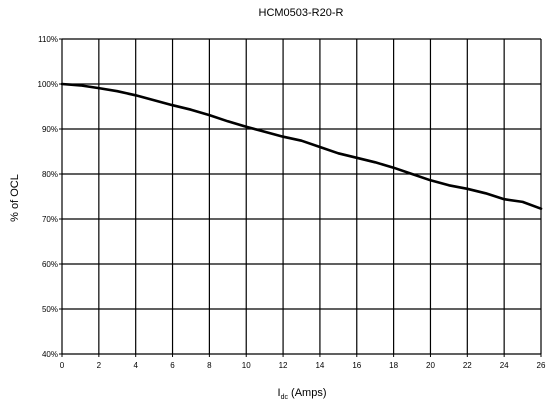 The image size is (548, 405). Describe the element at coordinates (246, 365) in the screenshot. I see `x-tick-label: 10` at that location.